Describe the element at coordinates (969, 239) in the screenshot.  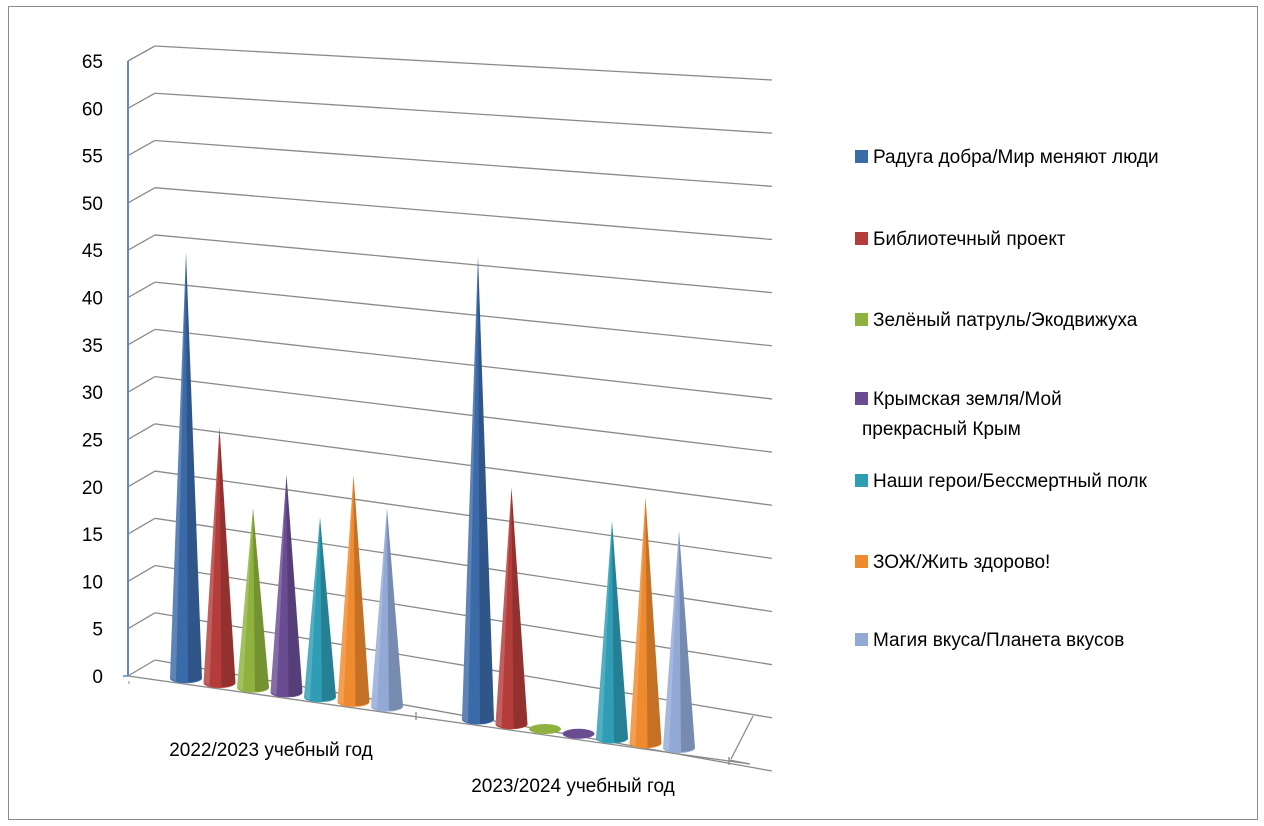
I see `legend-label: Библиотечный проект` at that location.